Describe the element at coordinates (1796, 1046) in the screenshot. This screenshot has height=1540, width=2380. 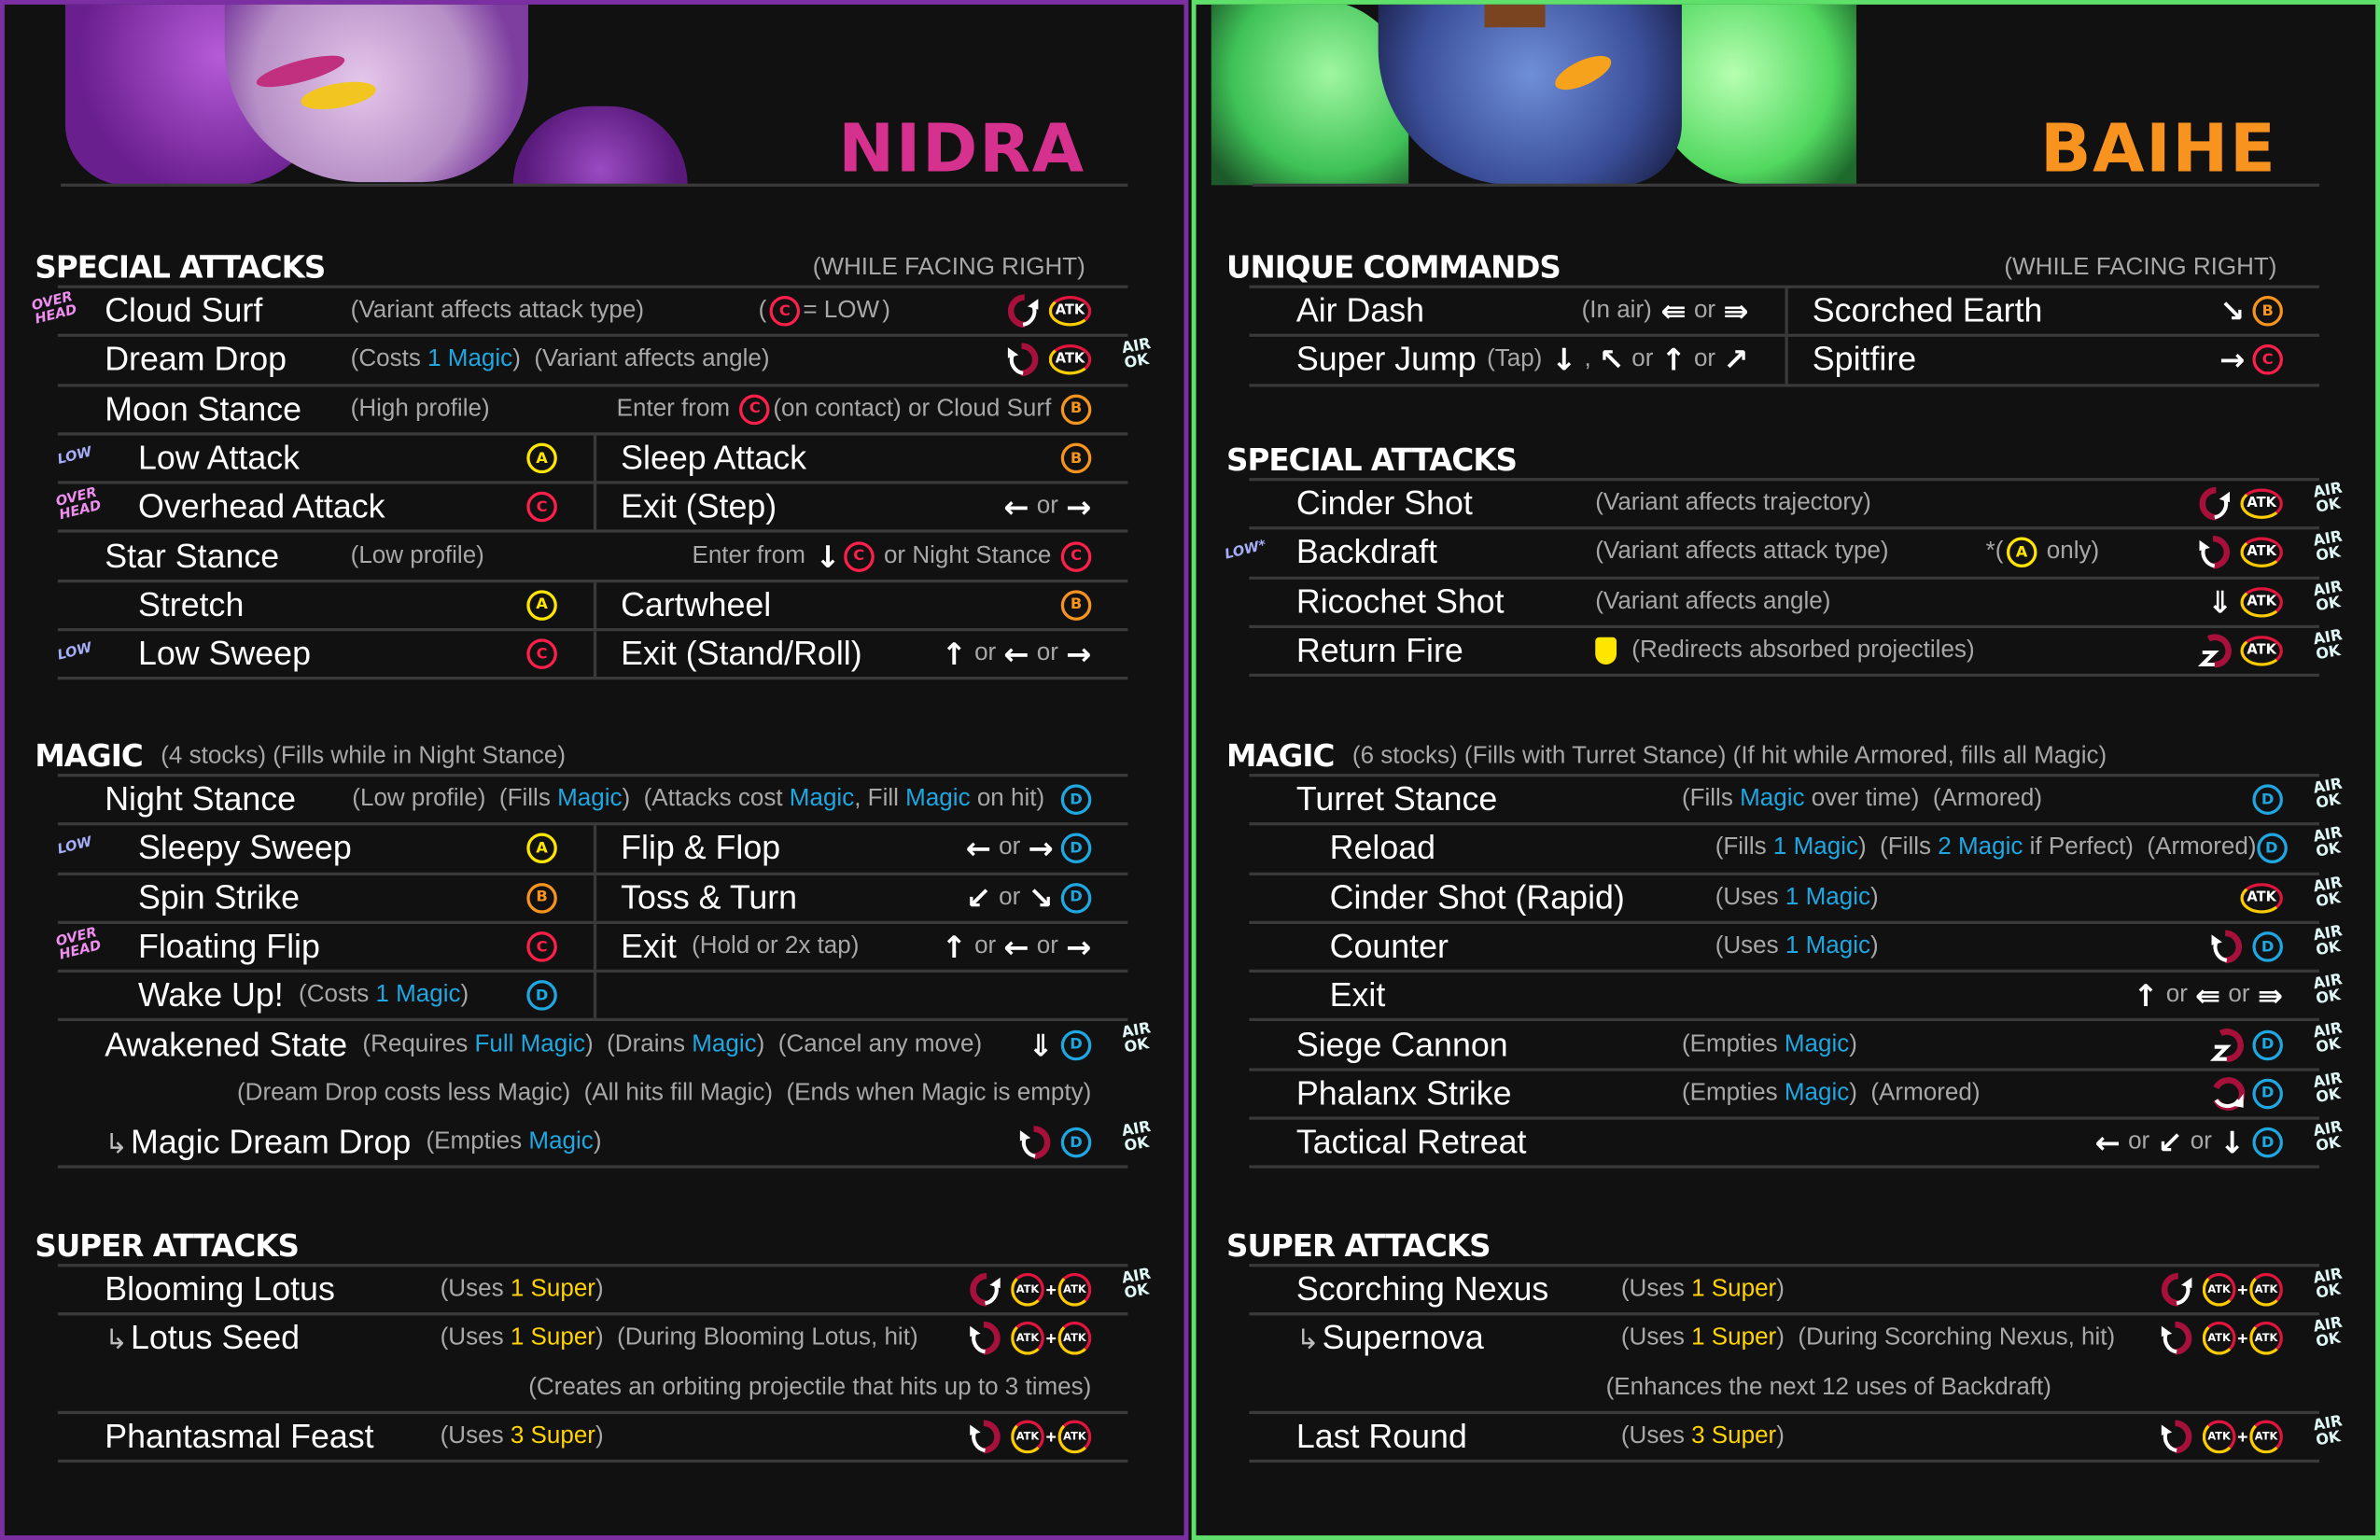
I see `move-row: Siege Cannon (Empties Magic) D AIR OK` at that location.